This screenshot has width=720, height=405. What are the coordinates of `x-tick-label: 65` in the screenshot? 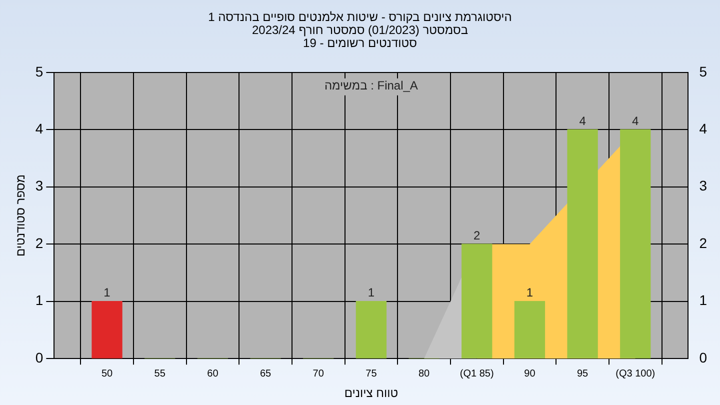 It's located at (266, 374).